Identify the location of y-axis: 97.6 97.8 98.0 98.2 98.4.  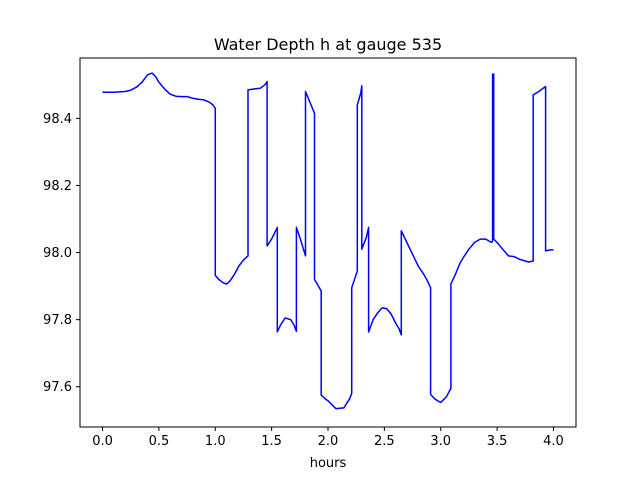
(61, 253).